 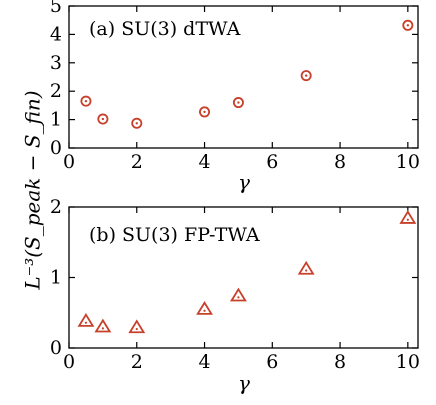 What do you see at coordinates (272, 162) in the screenshot?
I see `panel-a-x-tick-label: 6` at bounding box center [272, 162].